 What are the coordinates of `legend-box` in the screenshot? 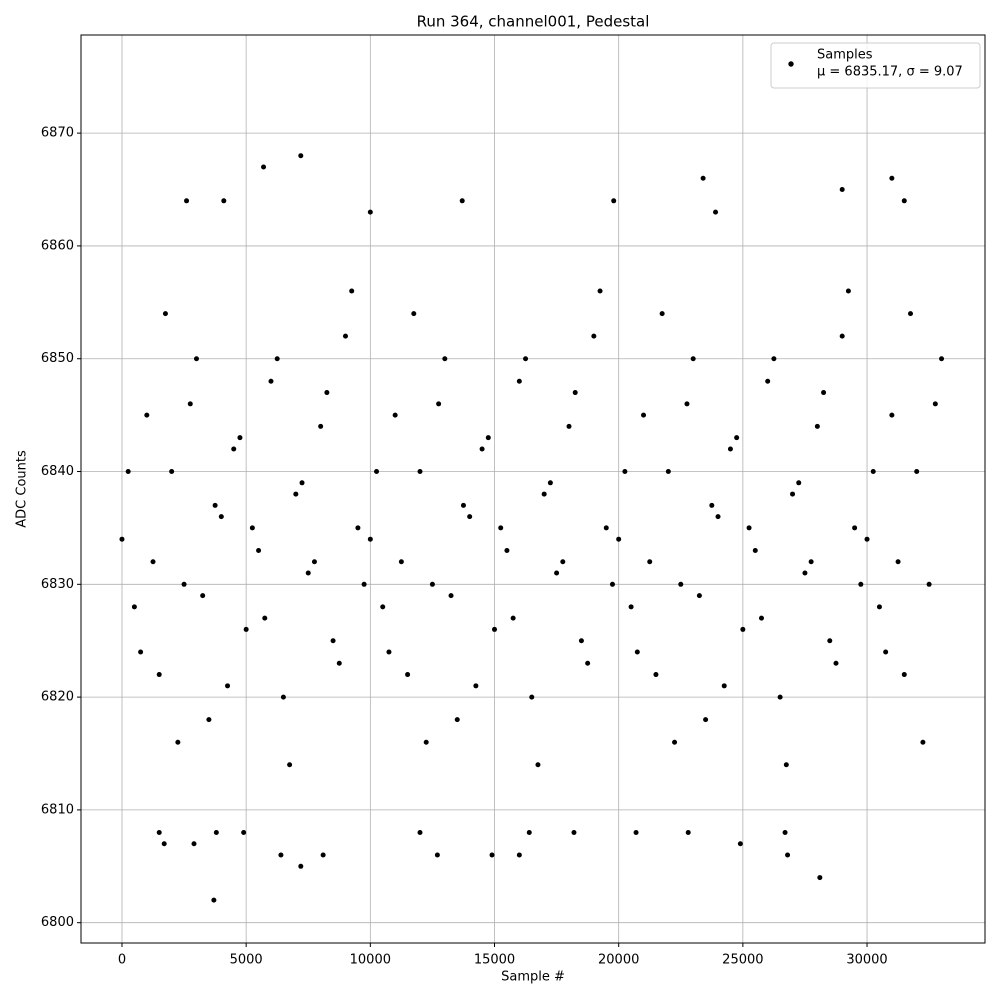 It's located at (875, 65).